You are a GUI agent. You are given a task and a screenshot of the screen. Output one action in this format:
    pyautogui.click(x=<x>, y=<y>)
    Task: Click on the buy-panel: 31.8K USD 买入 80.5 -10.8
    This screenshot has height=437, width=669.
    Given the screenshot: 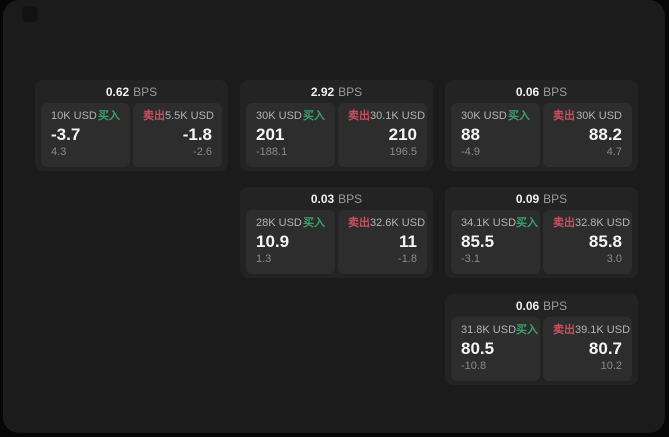 What is the action you would take?
    pyautogui.click(x=495, y=349)
    